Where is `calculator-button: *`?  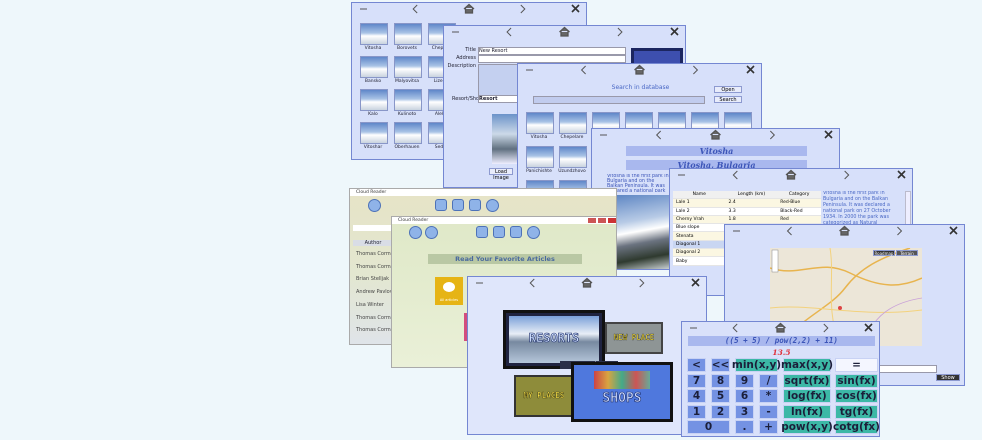
calculator-button: * is located at coordinates (768, 396).